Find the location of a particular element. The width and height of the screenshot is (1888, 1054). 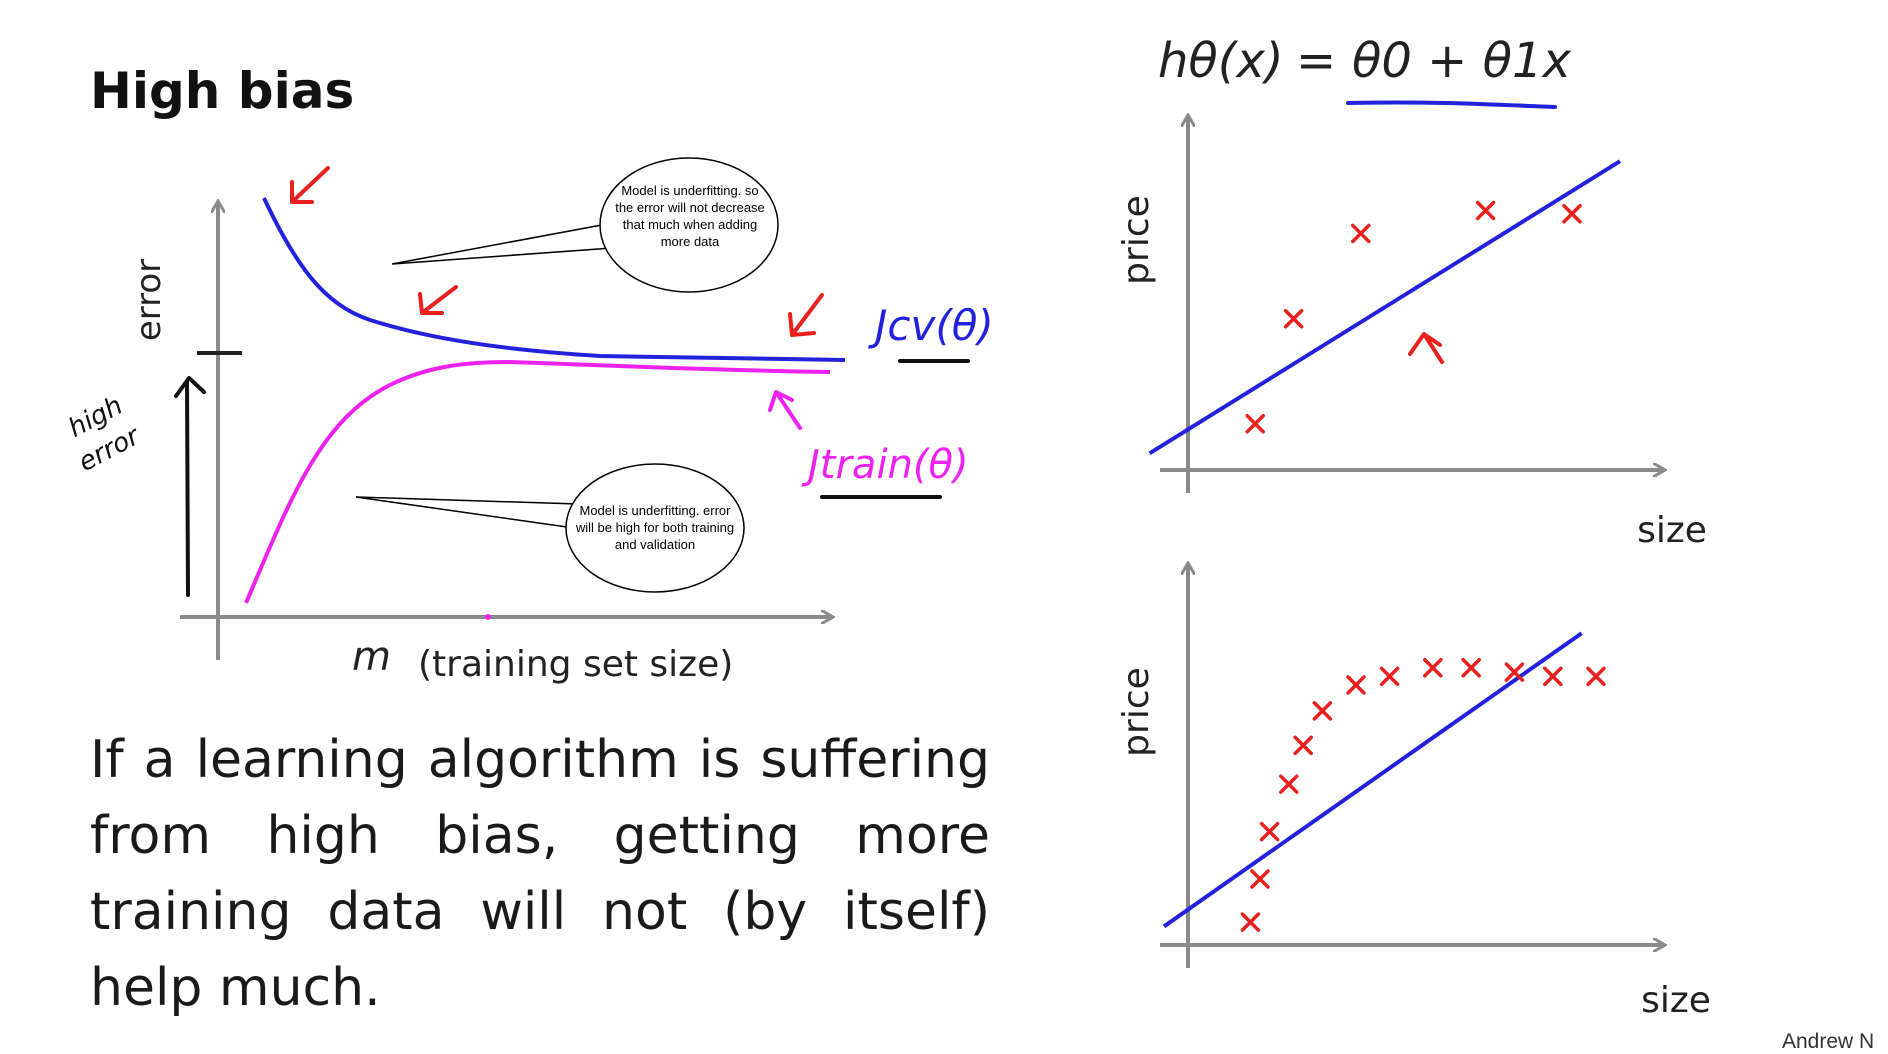

author-credit: Andrew N is located at coordinates (1828, 1041).